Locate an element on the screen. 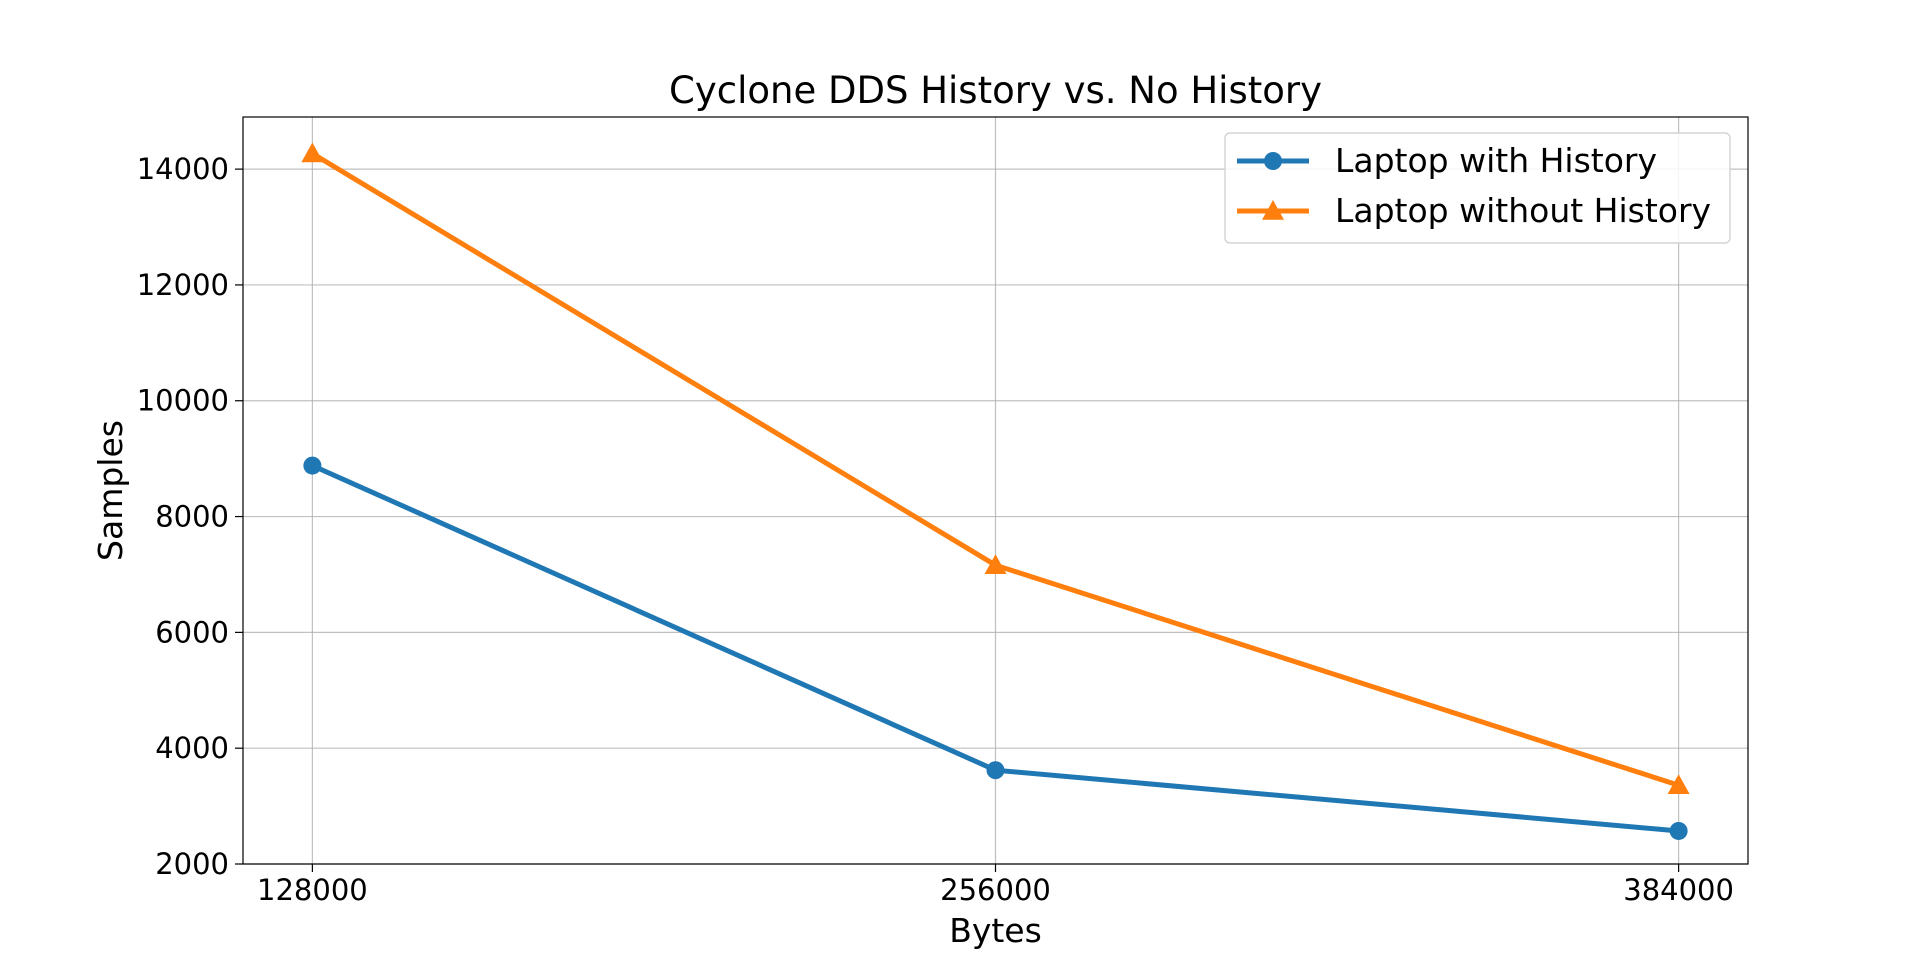  x-tick-label: 128000 is located at coordinates (312, 890).